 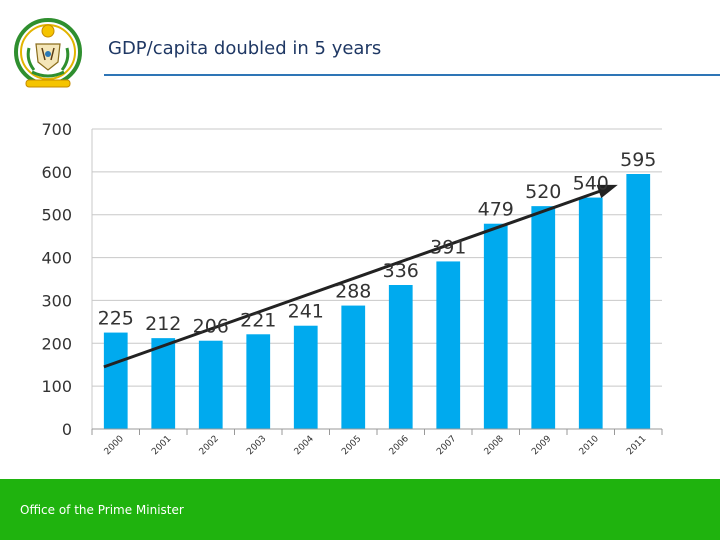 What do you see at coordinates (412, 75) in the screenshot?
I see `title-rule` at bounding box center [412, 75].